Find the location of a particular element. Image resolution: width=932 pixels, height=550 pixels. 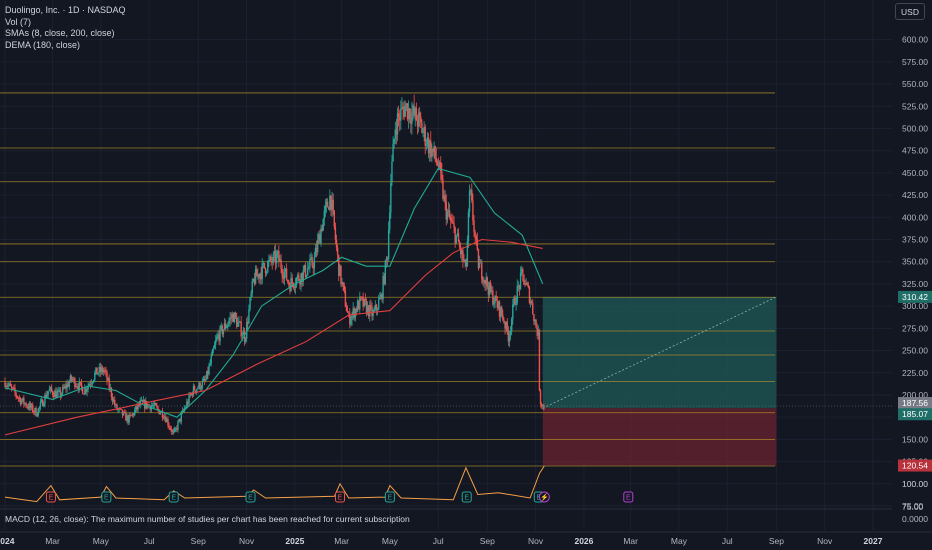

y-tick-label: 350.00 is located at coordinates (915, 262).